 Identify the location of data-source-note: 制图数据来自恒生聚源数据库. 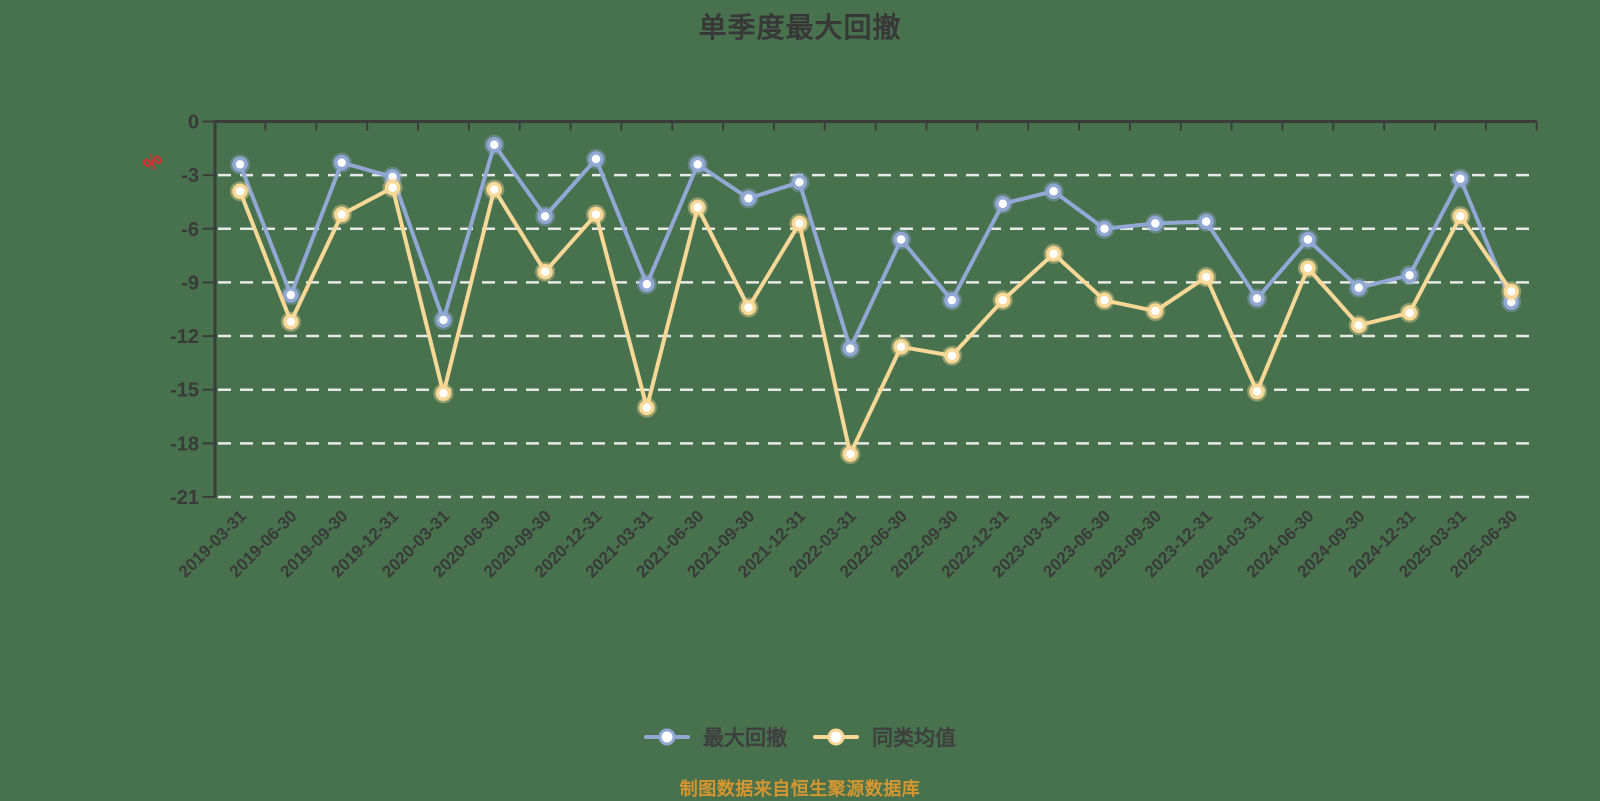
(800, 789).